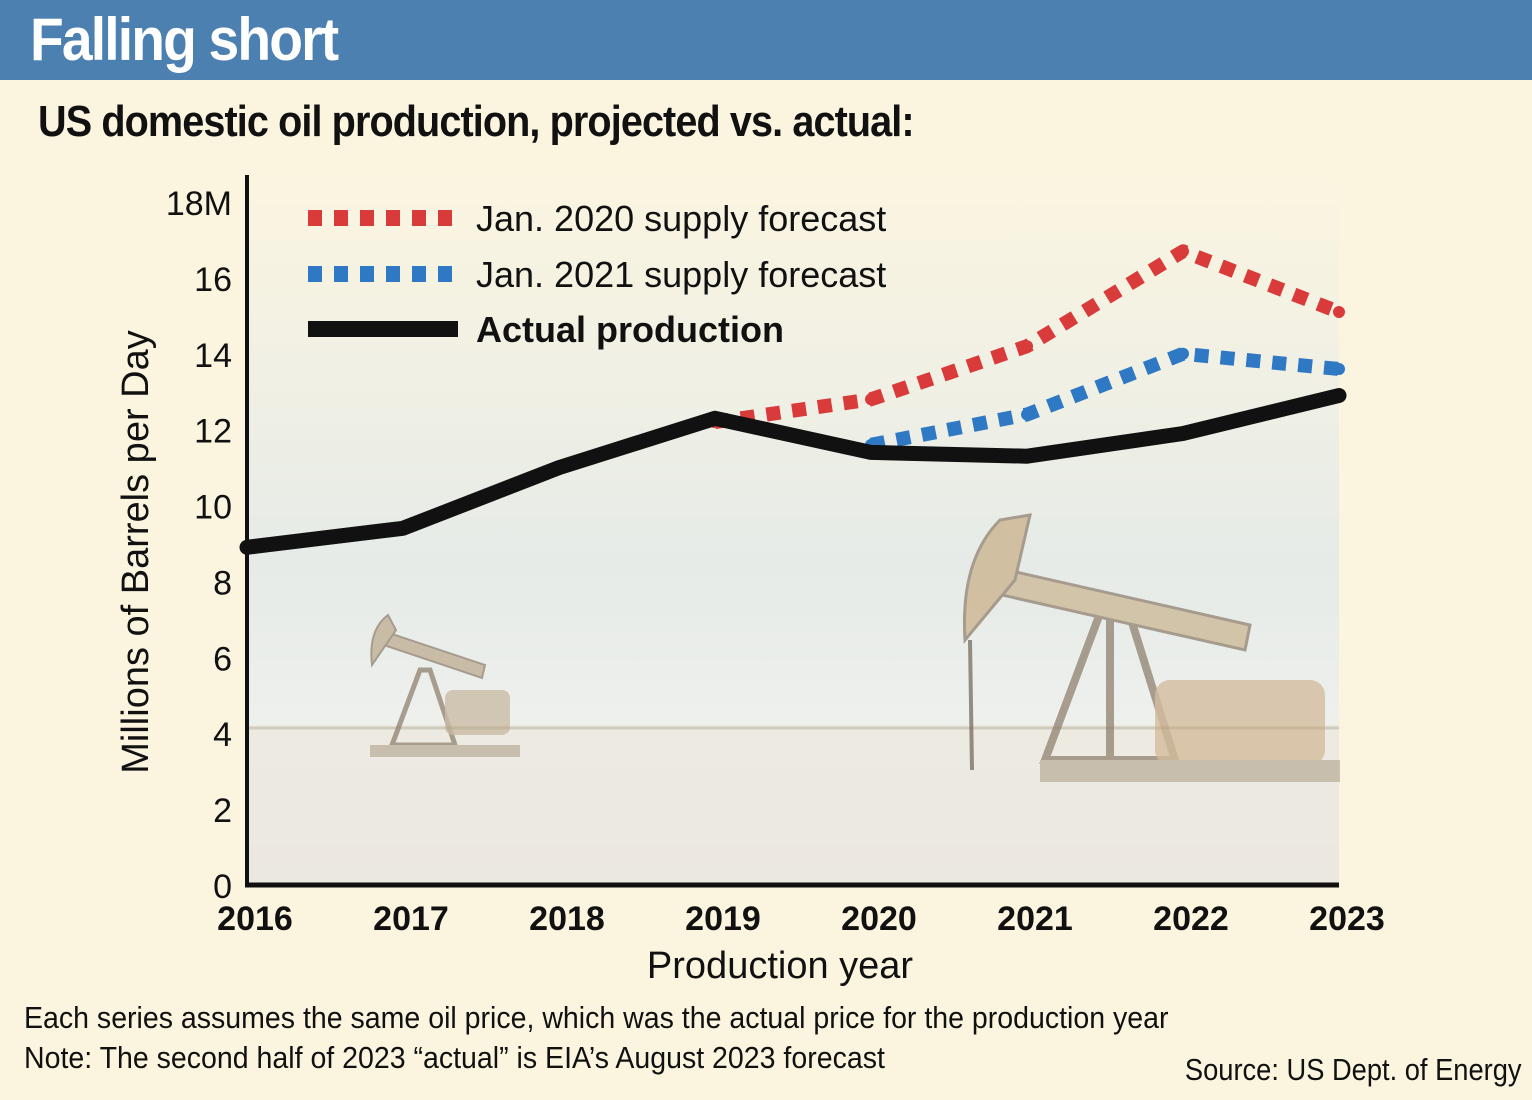  What do you see at coordinates (1104, 399) in the screenshot?
I see `series-line-jan-2021-forecast` at bounding box center [1104, 399].